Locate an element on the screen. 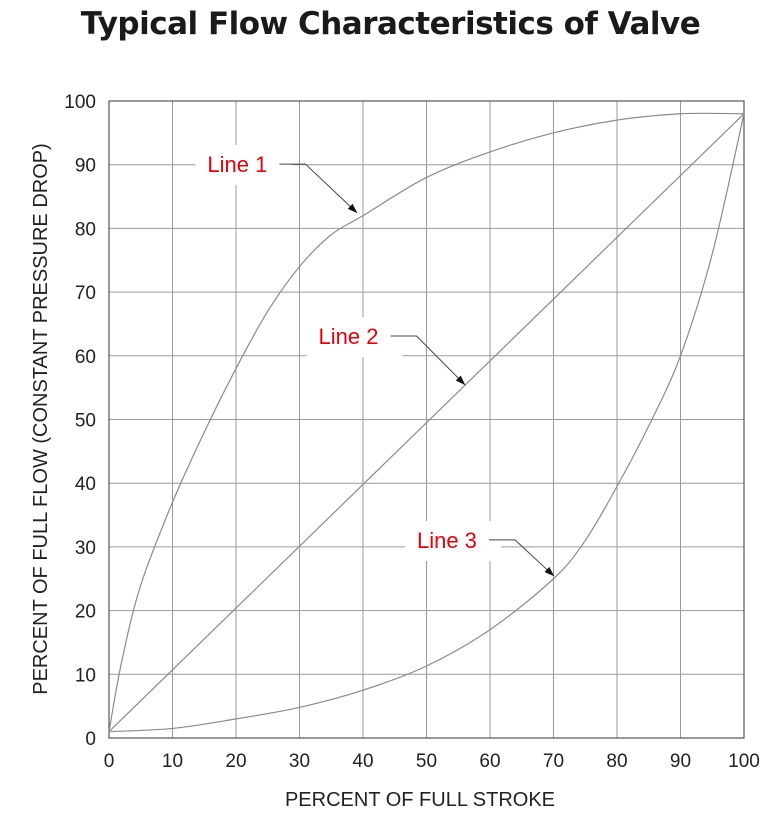 This screenshot has width=781, height=817. annotation-label: Line 3 is located at coordinates (447, 540).